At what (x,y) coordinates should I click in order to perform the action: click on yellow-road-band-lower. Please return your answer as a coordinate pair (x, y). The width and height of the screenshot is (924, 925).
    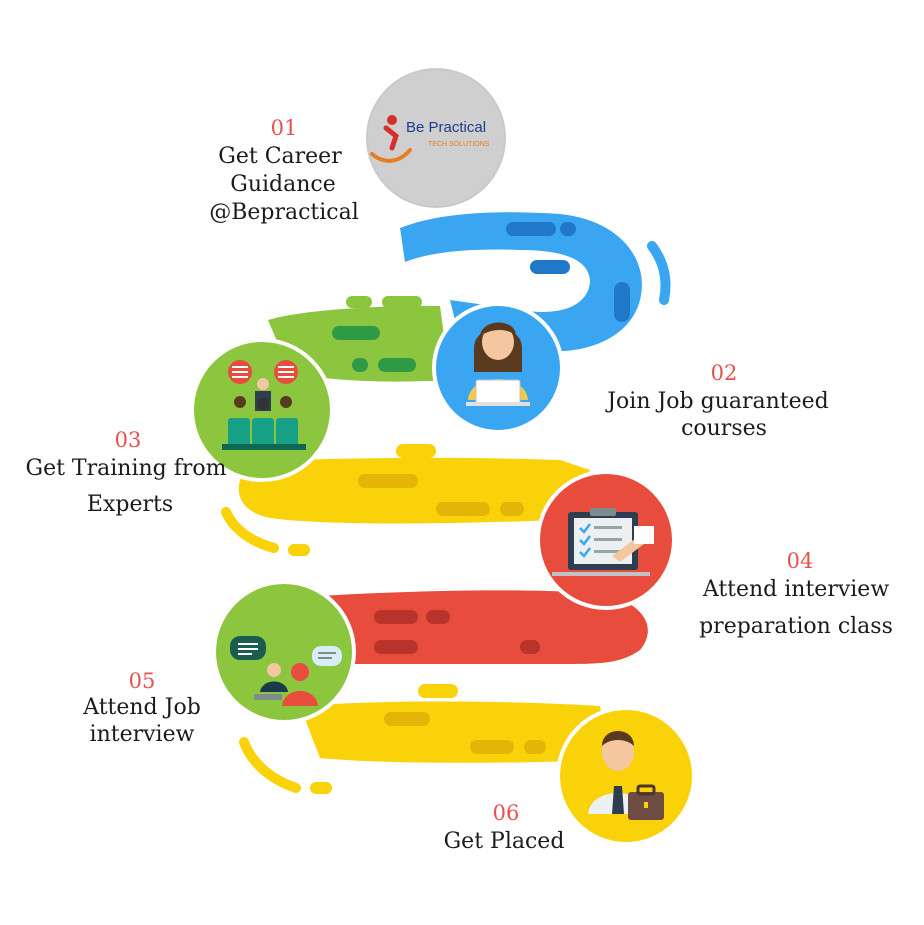
    Looking at the image, I should click on (424, 739).